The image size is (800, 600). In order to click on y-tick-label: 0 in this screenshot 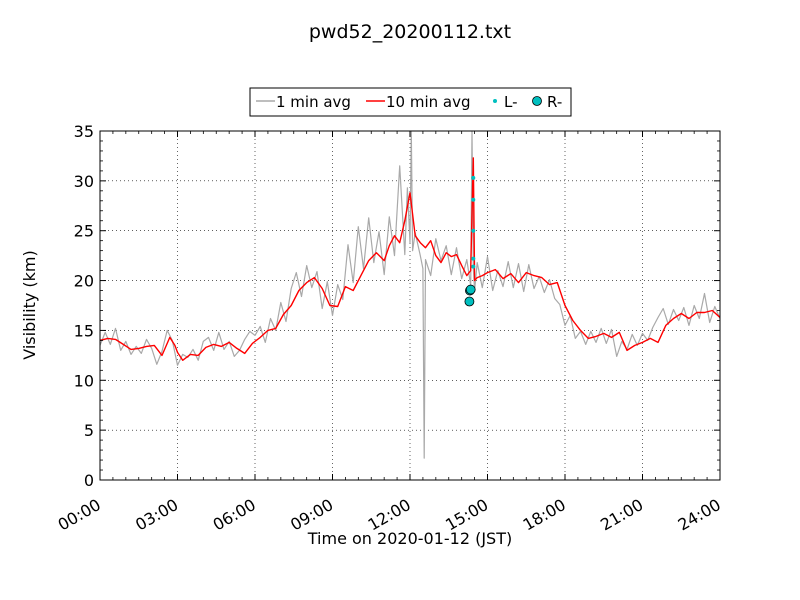, I will do `click(89, 480)`.